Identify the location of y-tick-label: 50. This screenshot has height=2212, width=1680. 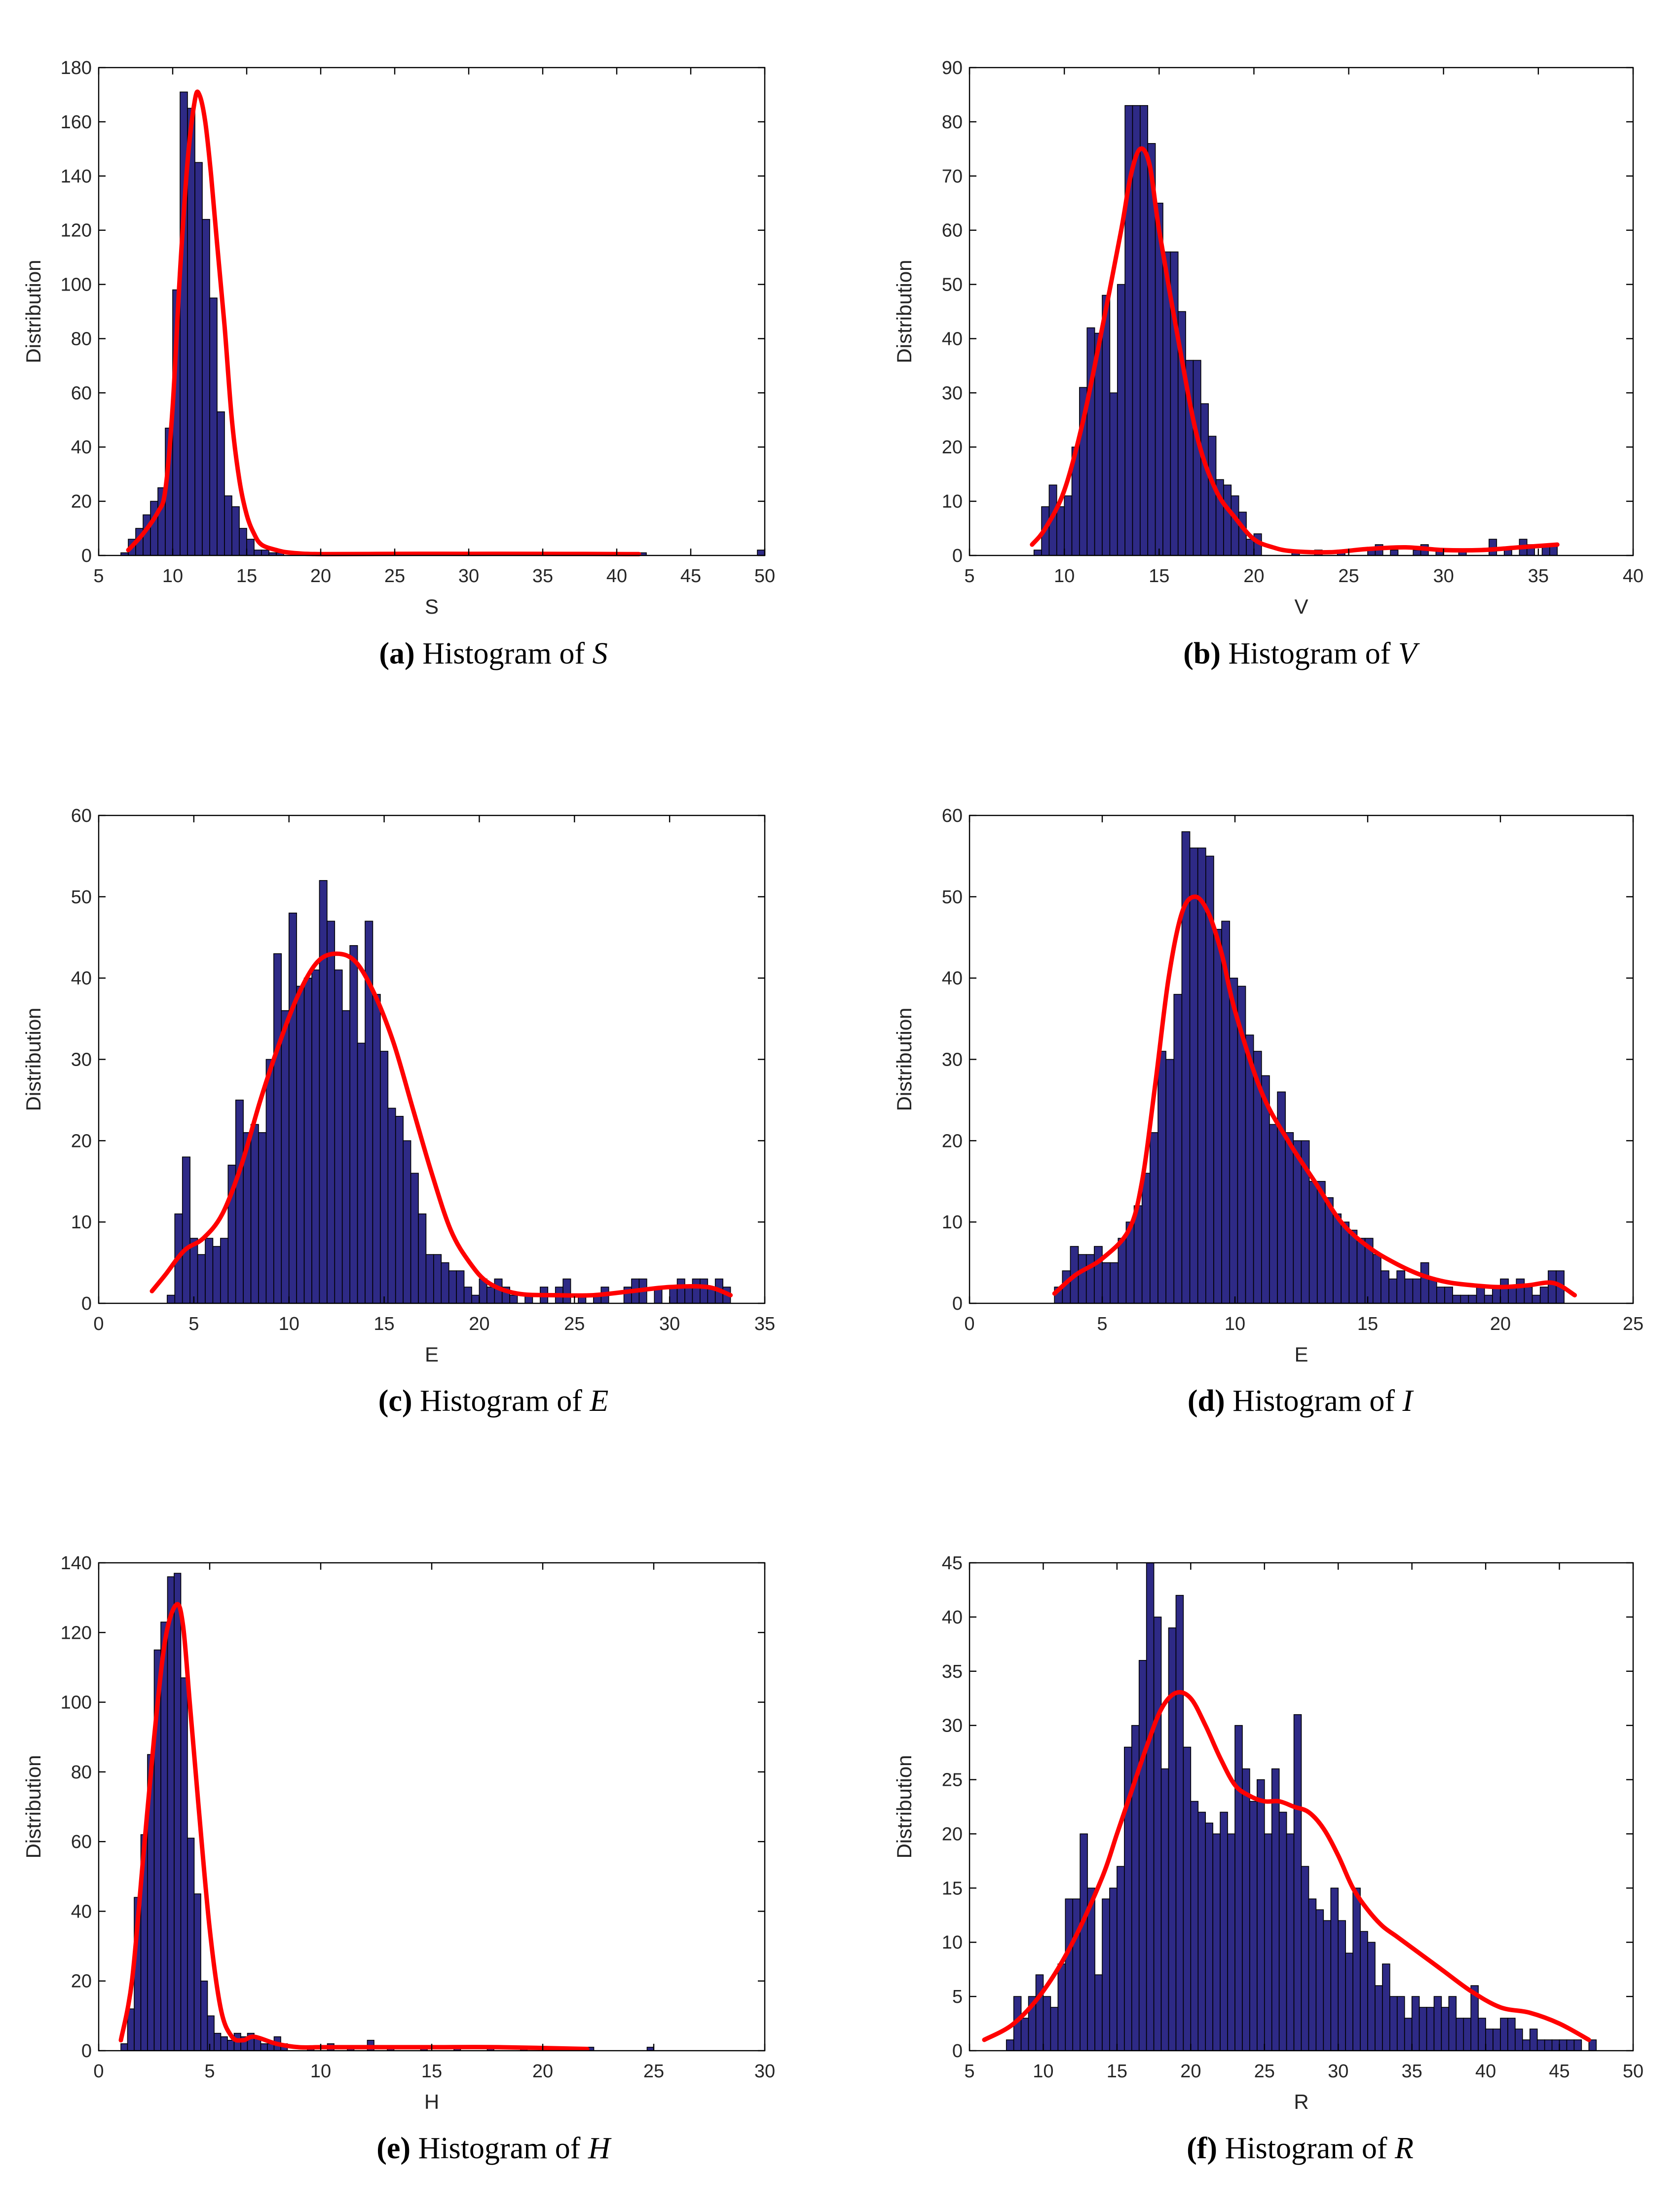
(81, 897).